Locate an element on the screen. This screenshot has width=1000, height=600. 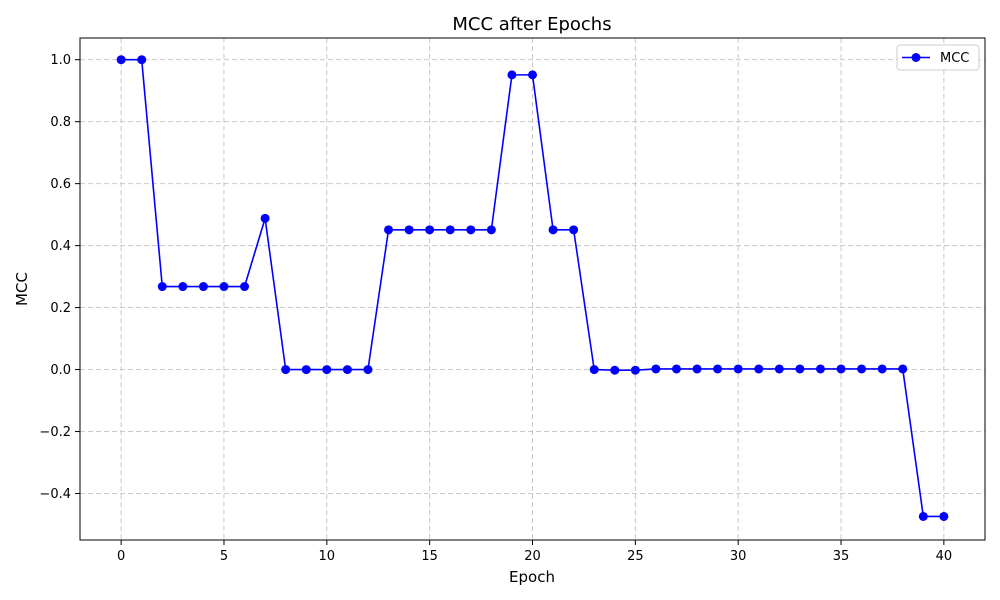
chart-title: MCC after Epochs is located at coordinates (531, 24).